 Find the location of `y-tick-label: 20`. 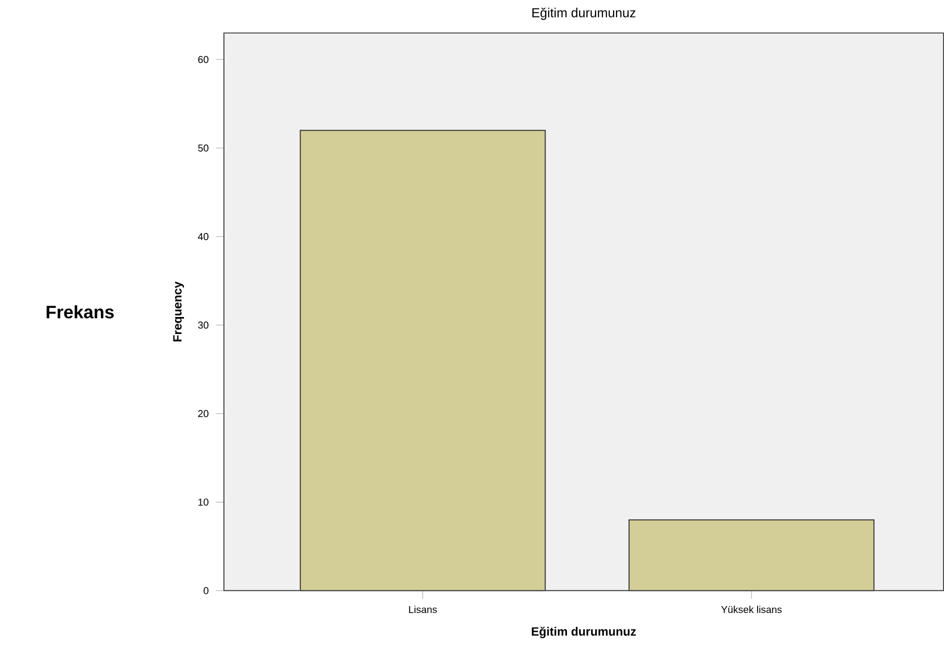

y-tick-label: 20 is located at coordinates (203, 414).